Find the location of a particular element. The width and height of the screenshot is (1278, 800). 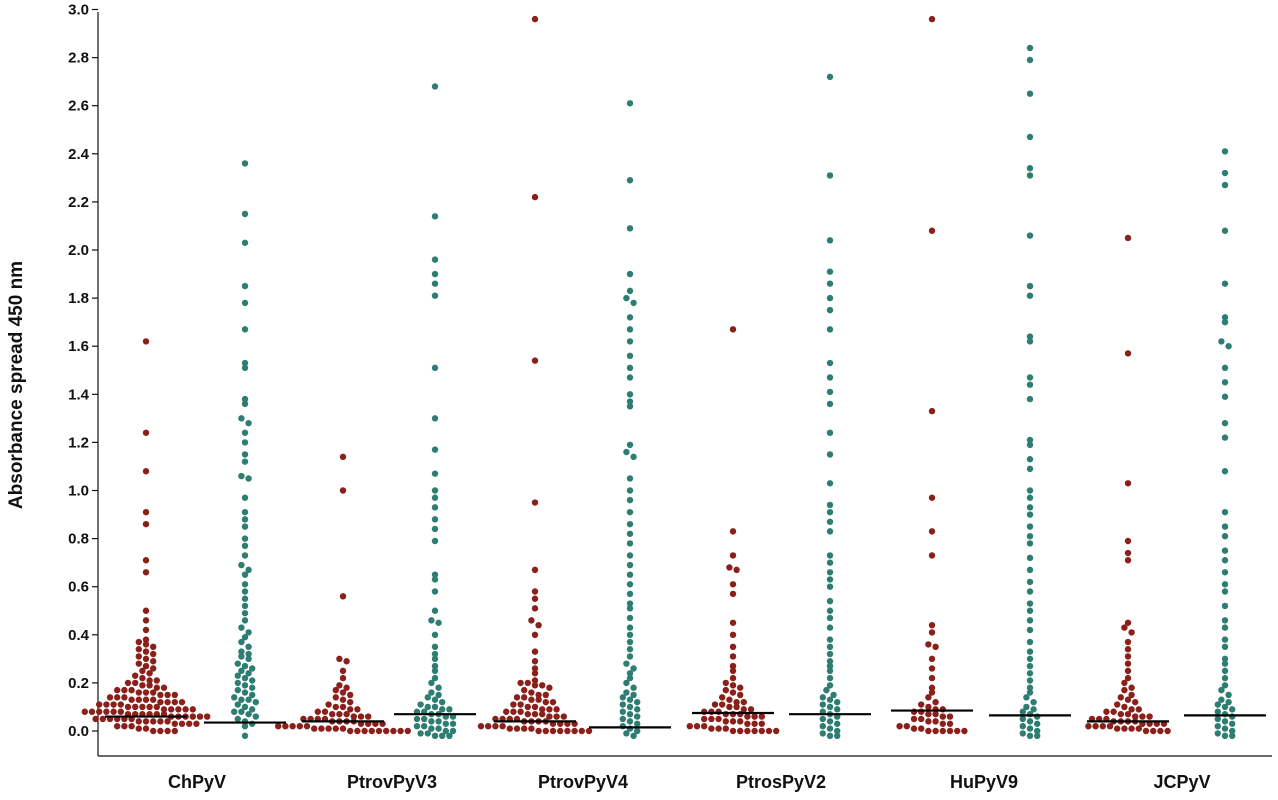

y-tick-label: 0.4 is located at coordinates (79, 635).